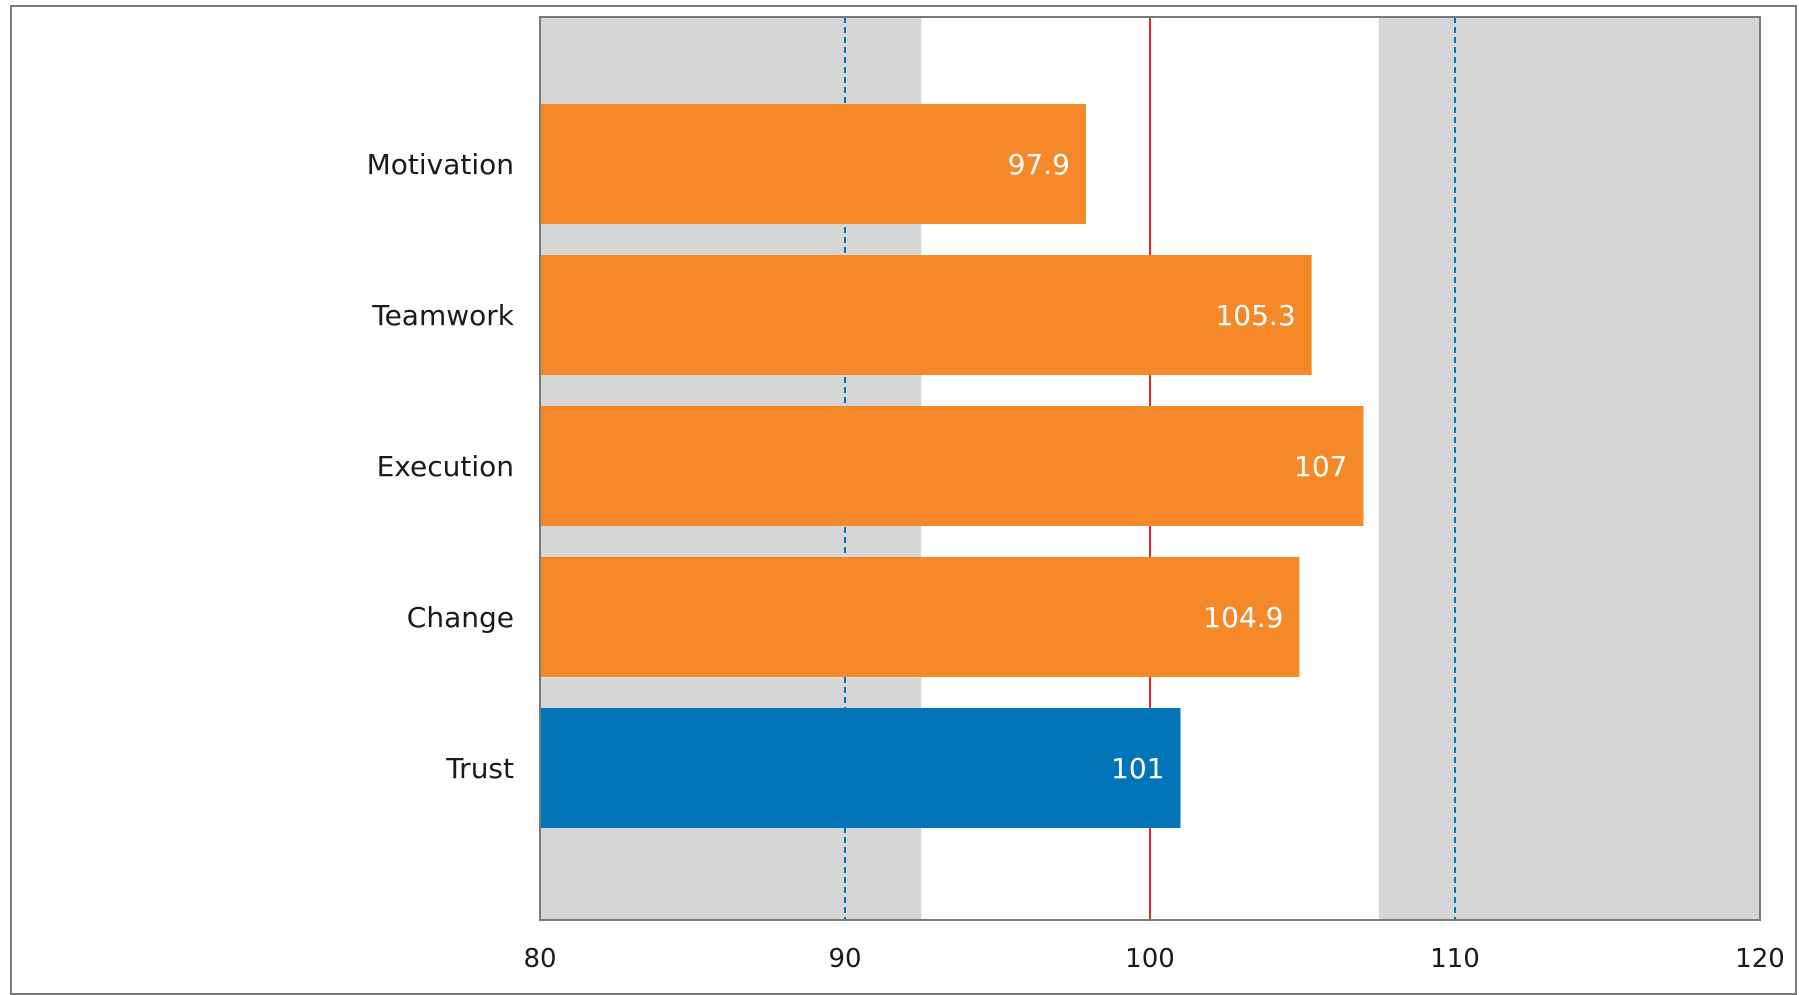 The width and height of the screenshot is (1799, 995). What do you see at coordinates (1150, 959) in the screenshot?
I see `x-tick-label-100: 100` at bounding box center [1150, 959].